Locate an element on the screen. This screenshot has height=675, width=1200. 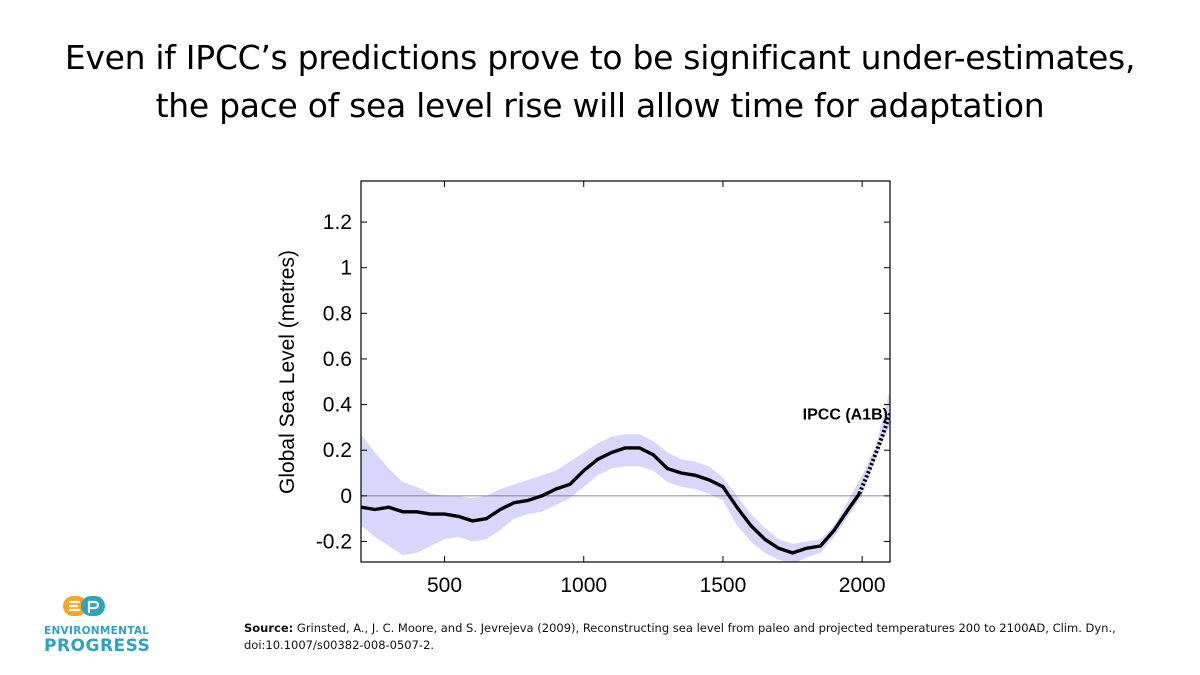
y-tick-label: 0.6 is located at coordinates (337, 359).